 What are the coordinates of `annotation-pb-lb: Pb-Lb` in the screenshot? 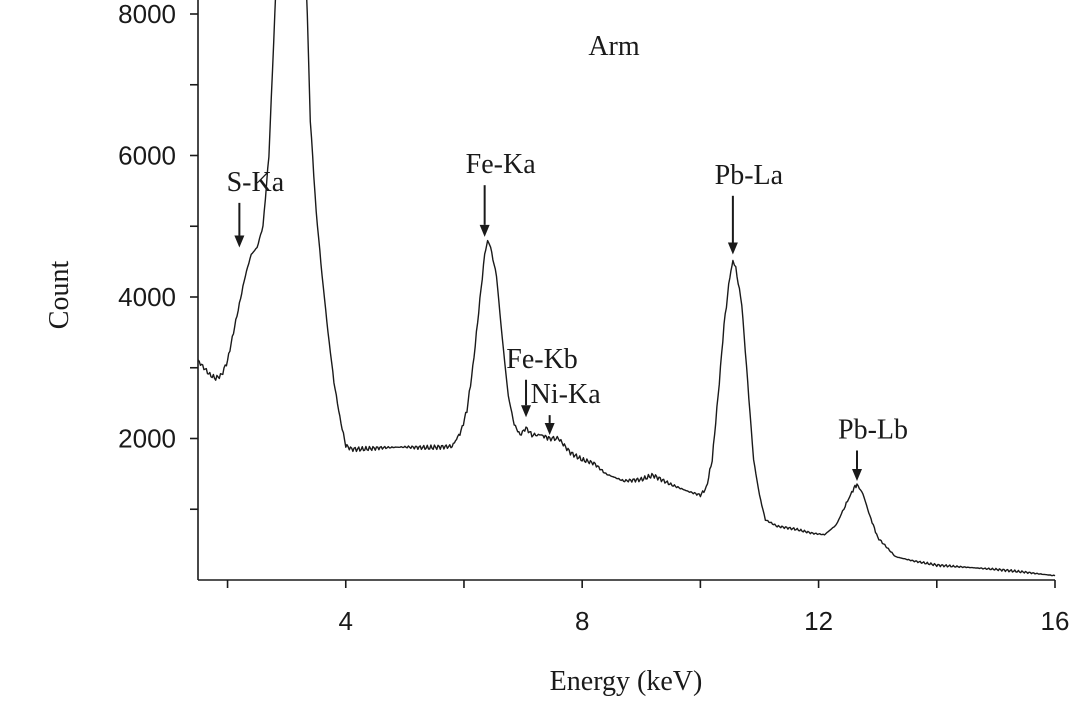 It's located at (873, 448).